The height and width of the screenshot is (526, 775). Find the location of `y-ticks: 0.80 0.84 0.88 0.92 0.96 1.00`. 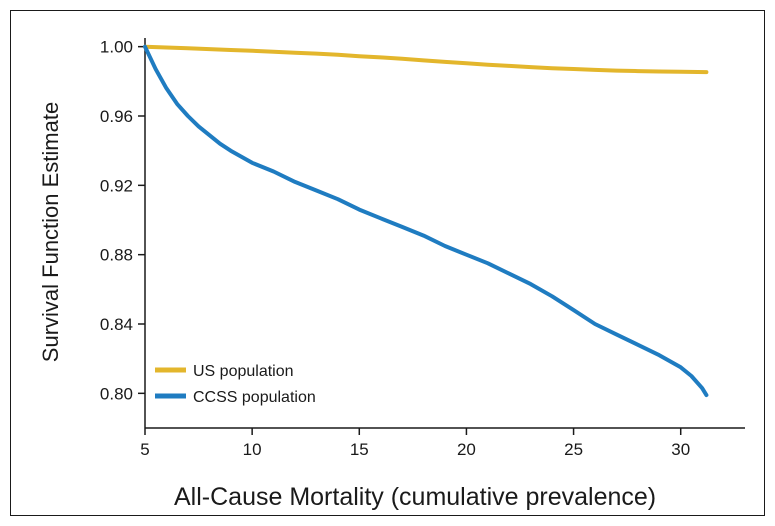

y-ticks: 0.80 0.84 0.88 0.92 0.96 1.00 is located at coordinates (122, 220).